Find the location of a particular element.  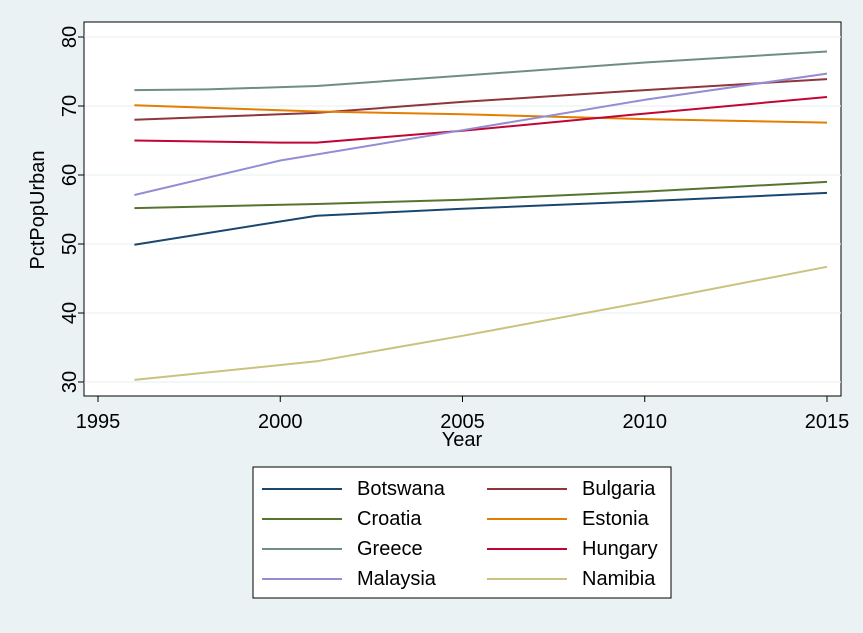

series-line-bulgaria is located at coordinates (481, 99).